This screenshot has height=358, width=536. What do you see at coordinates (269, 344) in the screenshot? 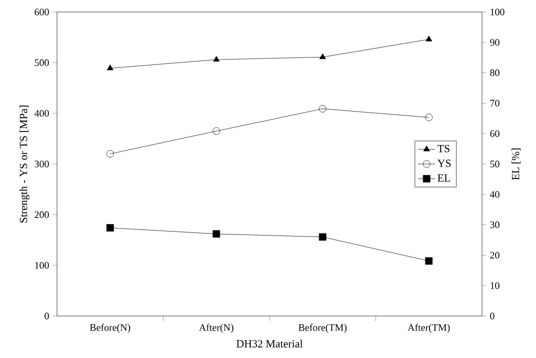
I see `x-axis-title: DH32 Material` at bounding box center [269, 344].